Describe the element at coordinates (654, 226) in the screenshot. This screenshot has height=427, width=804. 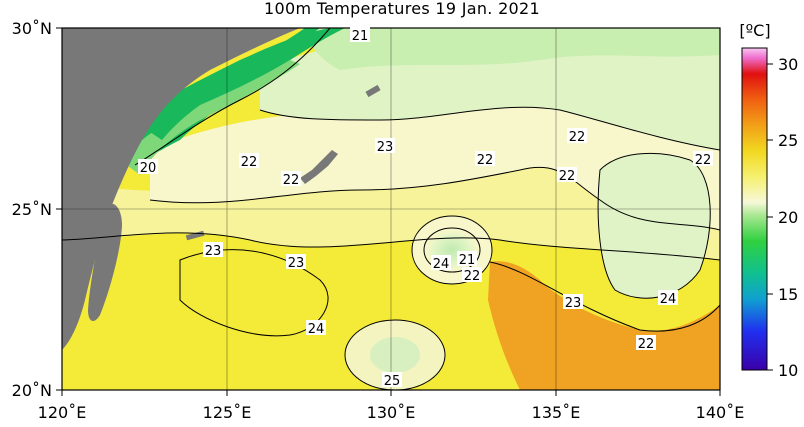
I see `eastern-cool-lobe` at that location.